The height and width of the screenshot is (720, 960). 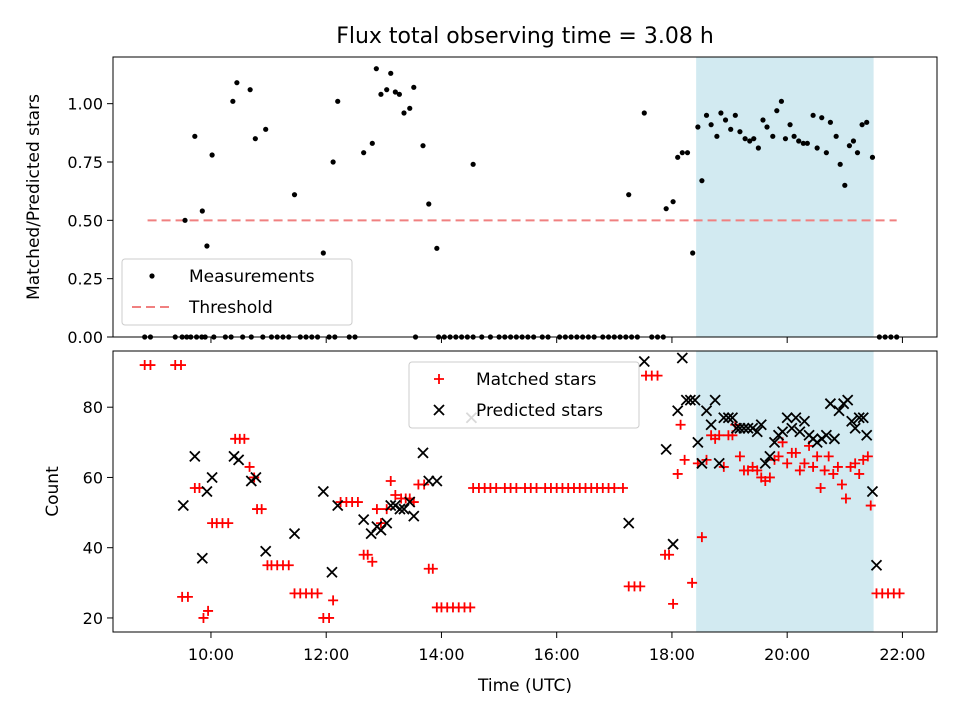 What do you see at coordinates (34, 197) in the screenshot?
I see `top-y-axis-label: Matched/Predicted stars` at bounding box center [34, 197].